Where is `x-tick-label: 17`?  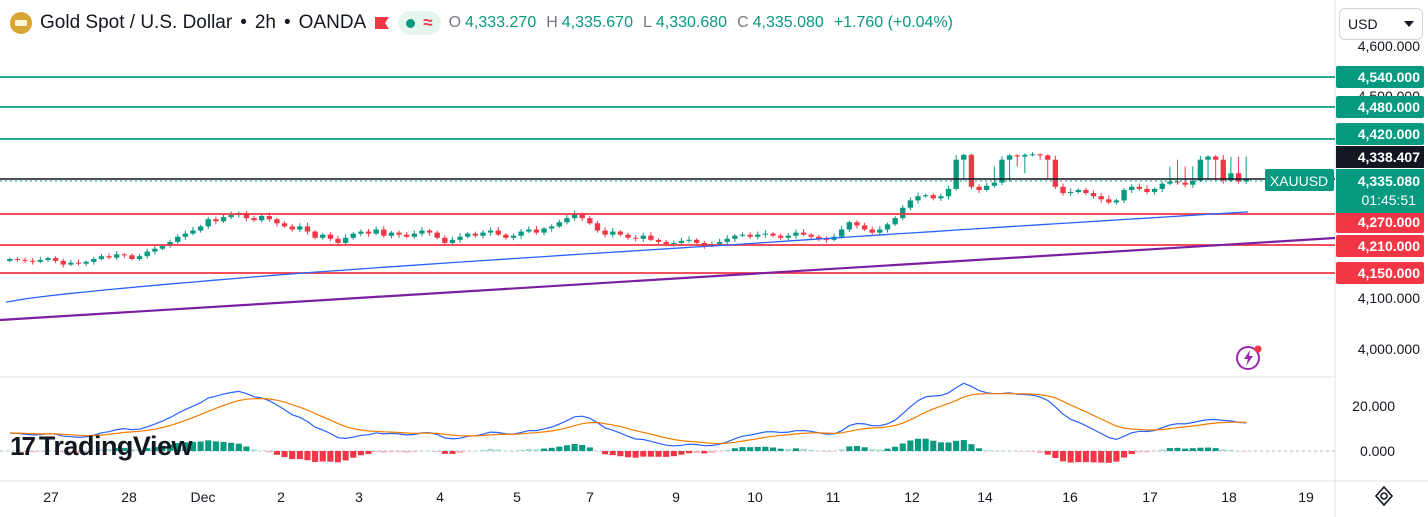 x-tick-label: 17 is located at coordinates (1150, 497).